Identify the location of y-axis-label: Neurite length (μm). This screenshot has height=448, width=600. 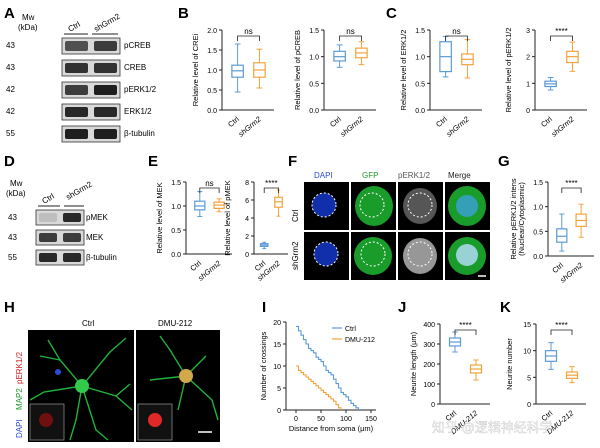
(413, 363).